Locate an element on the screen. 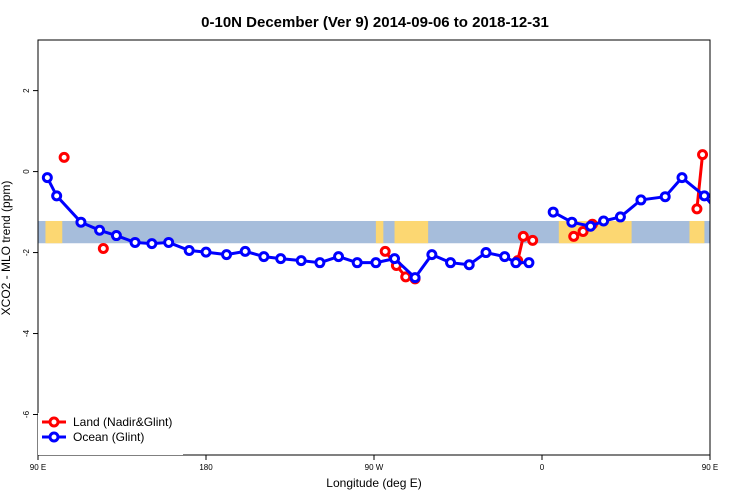  map-band-ocean is located at coordinates (374, 232).